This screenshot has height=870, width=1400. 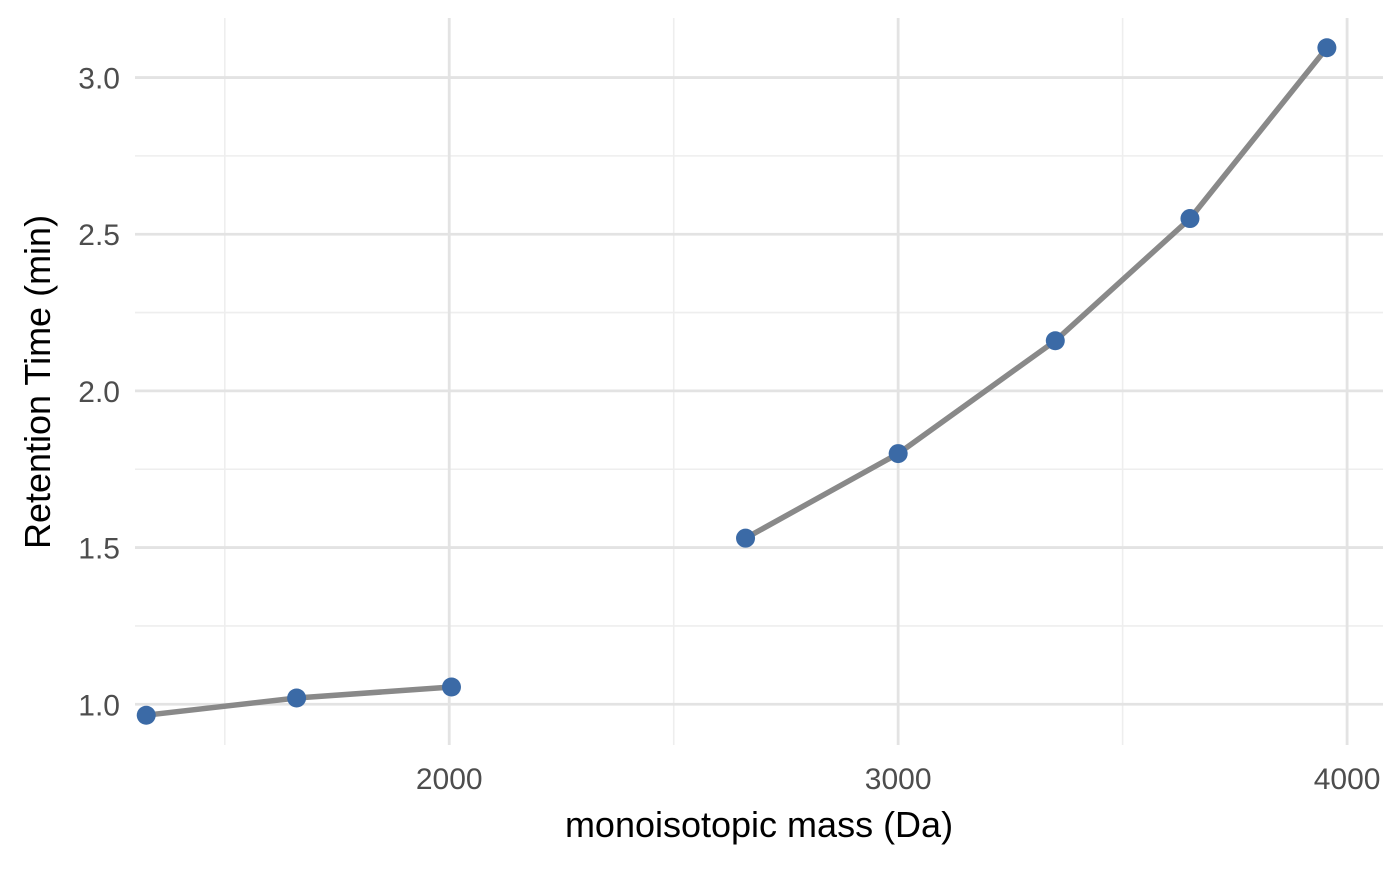 What do you see at coordinates (1347, 779) in the screenshot?
I see `x-tick-label: 4000` at bounding box center [1347, 779].